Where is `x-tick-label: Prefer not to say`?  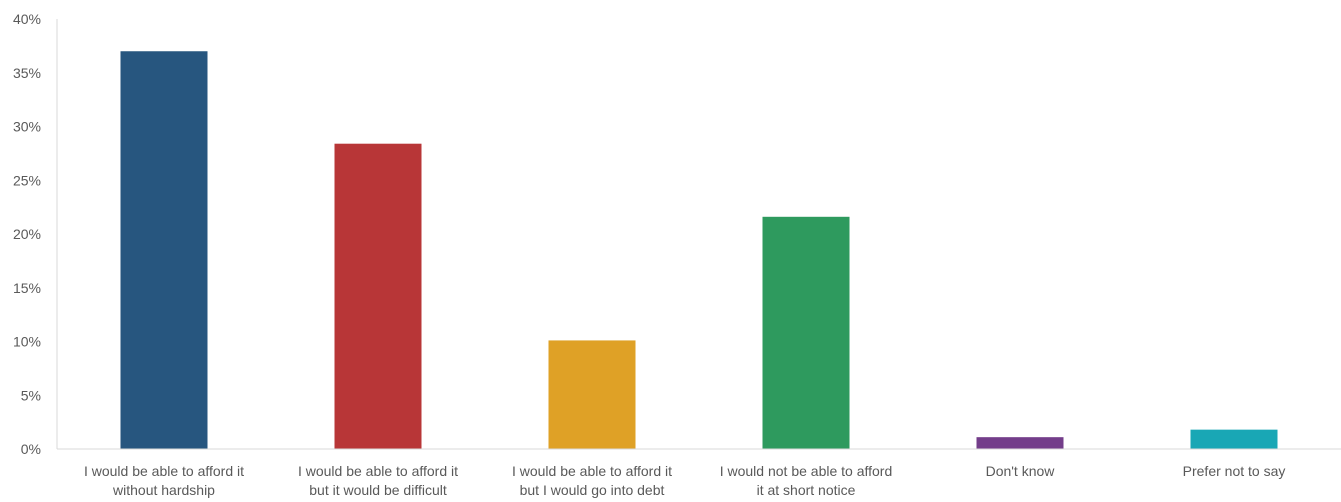
x-tick-label: Prefer not to say is located at coordinates (1234, 471).